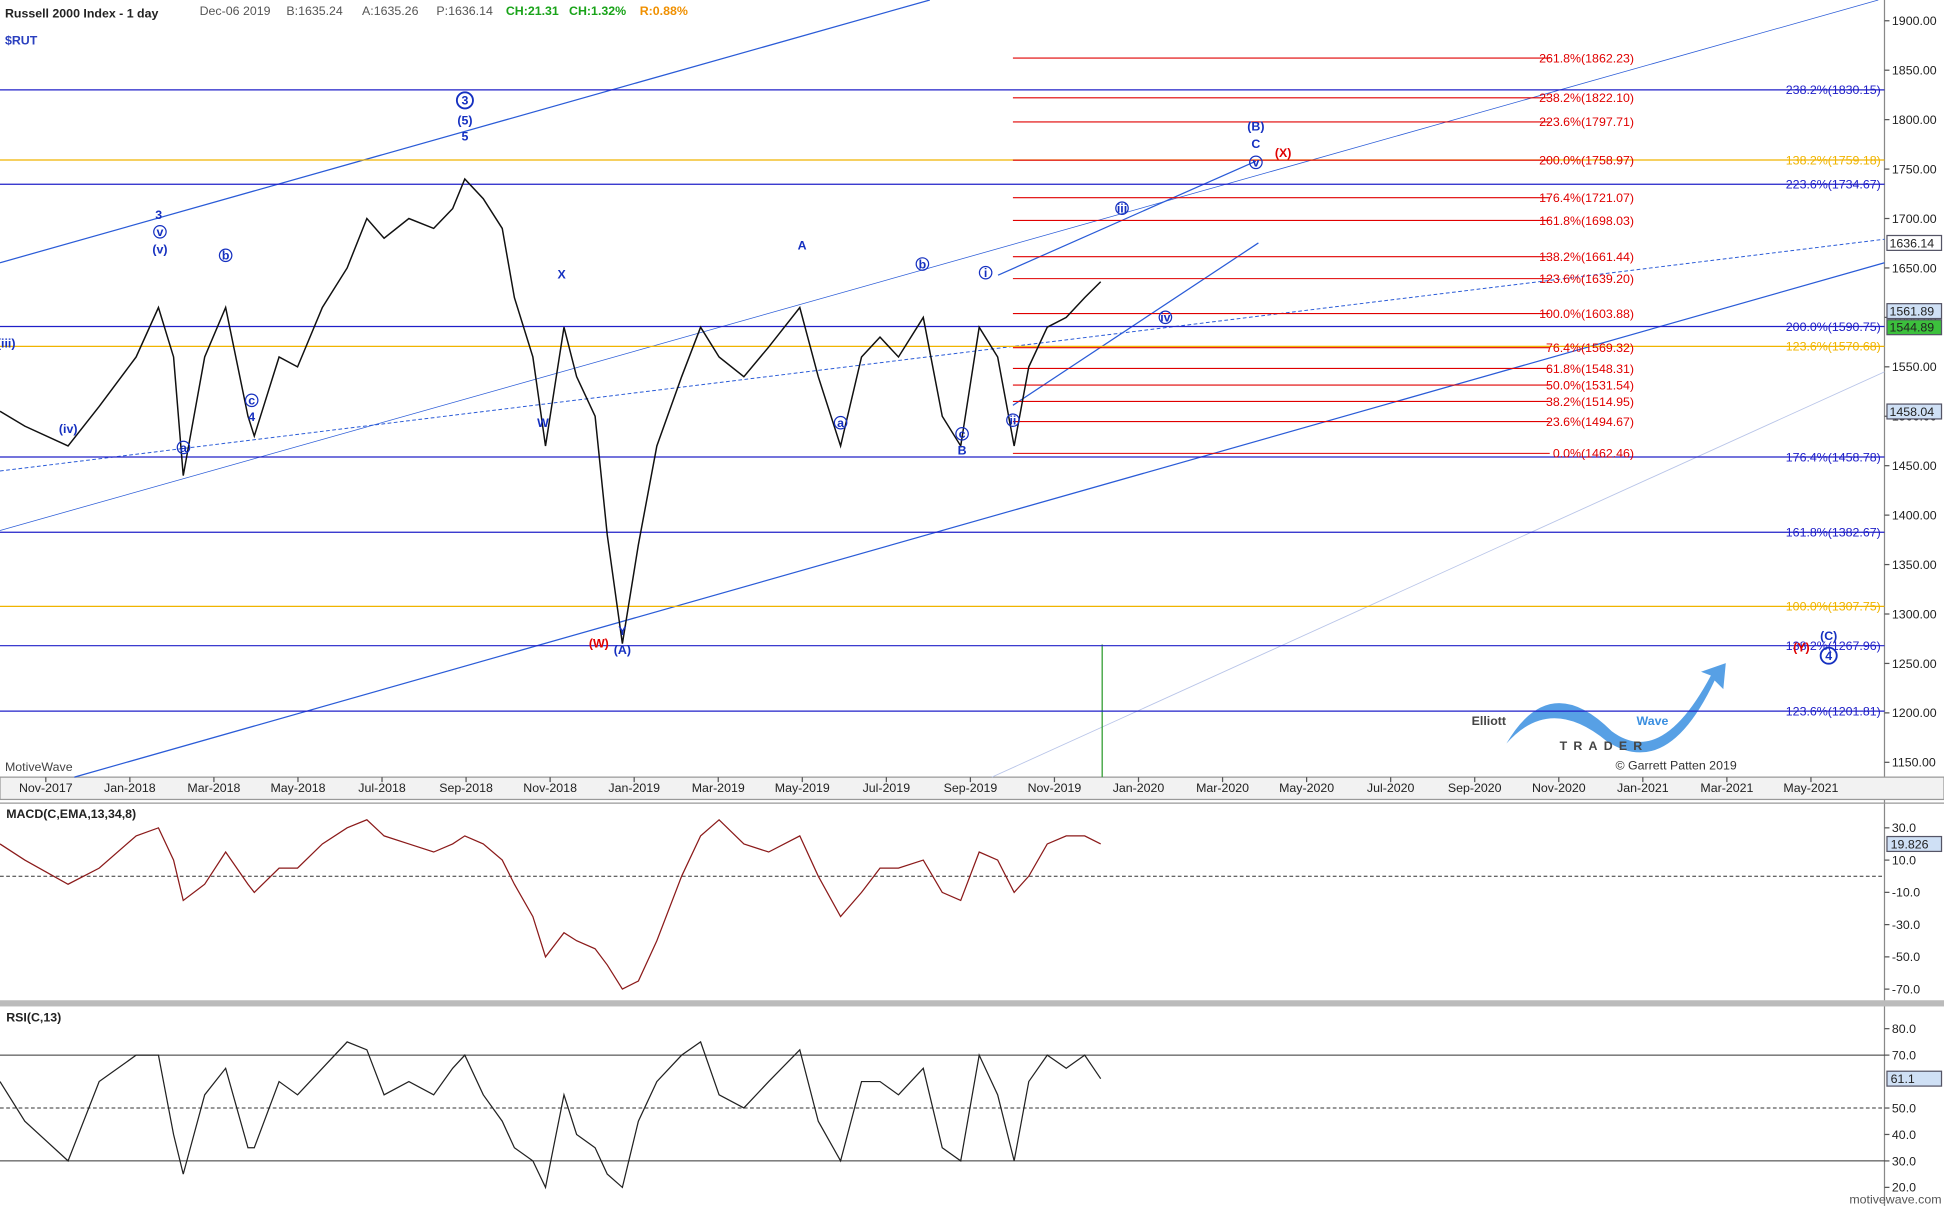  Describe the element at coordinates (21, 41) in the screenshot. I see `symbol: $RUT` at that location.